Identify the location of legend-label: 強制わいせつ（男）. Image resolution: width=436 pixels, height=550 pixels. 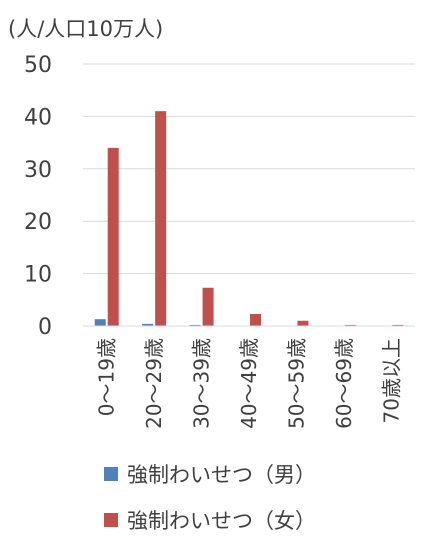
(221, 475).